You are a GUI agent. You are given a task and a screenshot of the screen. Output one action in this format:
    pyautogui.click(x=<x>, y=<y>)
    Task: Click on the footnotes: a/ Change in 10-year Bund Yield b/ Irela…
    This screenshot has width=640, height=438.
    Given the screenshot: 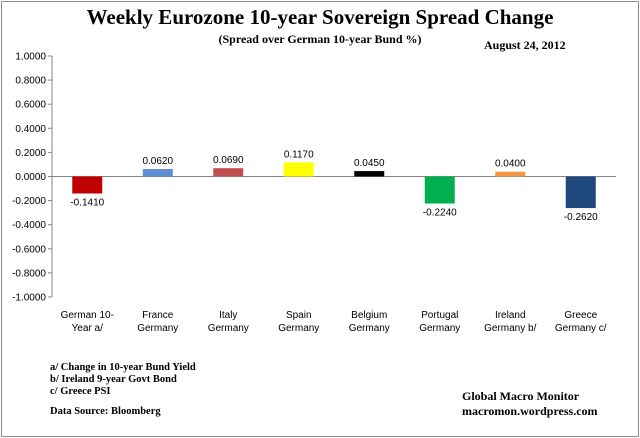 What is the action you would take?
    pyautogui.click(x=123, y=380)
    